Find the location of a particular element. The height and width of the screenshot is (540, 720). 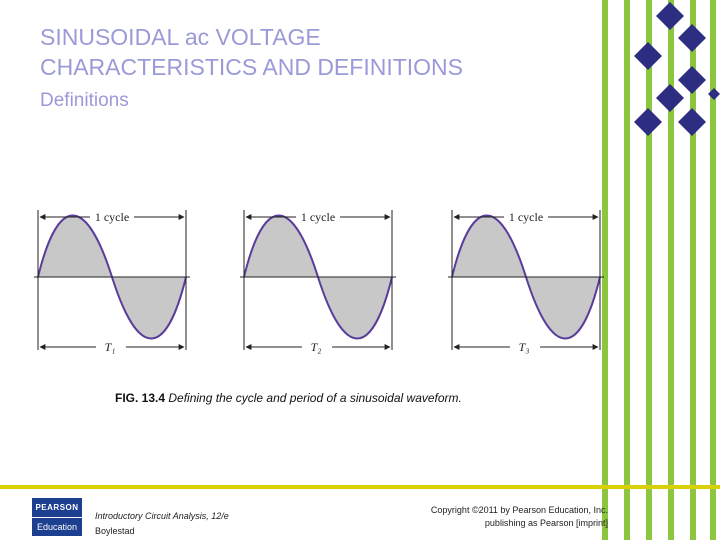

waveform-panel-1: 1 cycle T₁ is located at coordinates (112, 282).